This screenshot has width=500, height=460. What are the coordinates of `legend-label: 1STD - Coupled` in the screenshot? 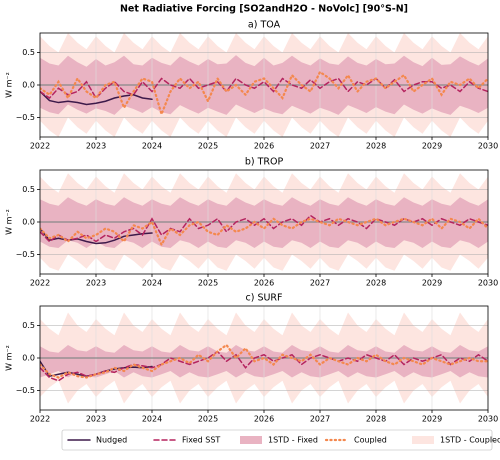 It's located at (470, 440).